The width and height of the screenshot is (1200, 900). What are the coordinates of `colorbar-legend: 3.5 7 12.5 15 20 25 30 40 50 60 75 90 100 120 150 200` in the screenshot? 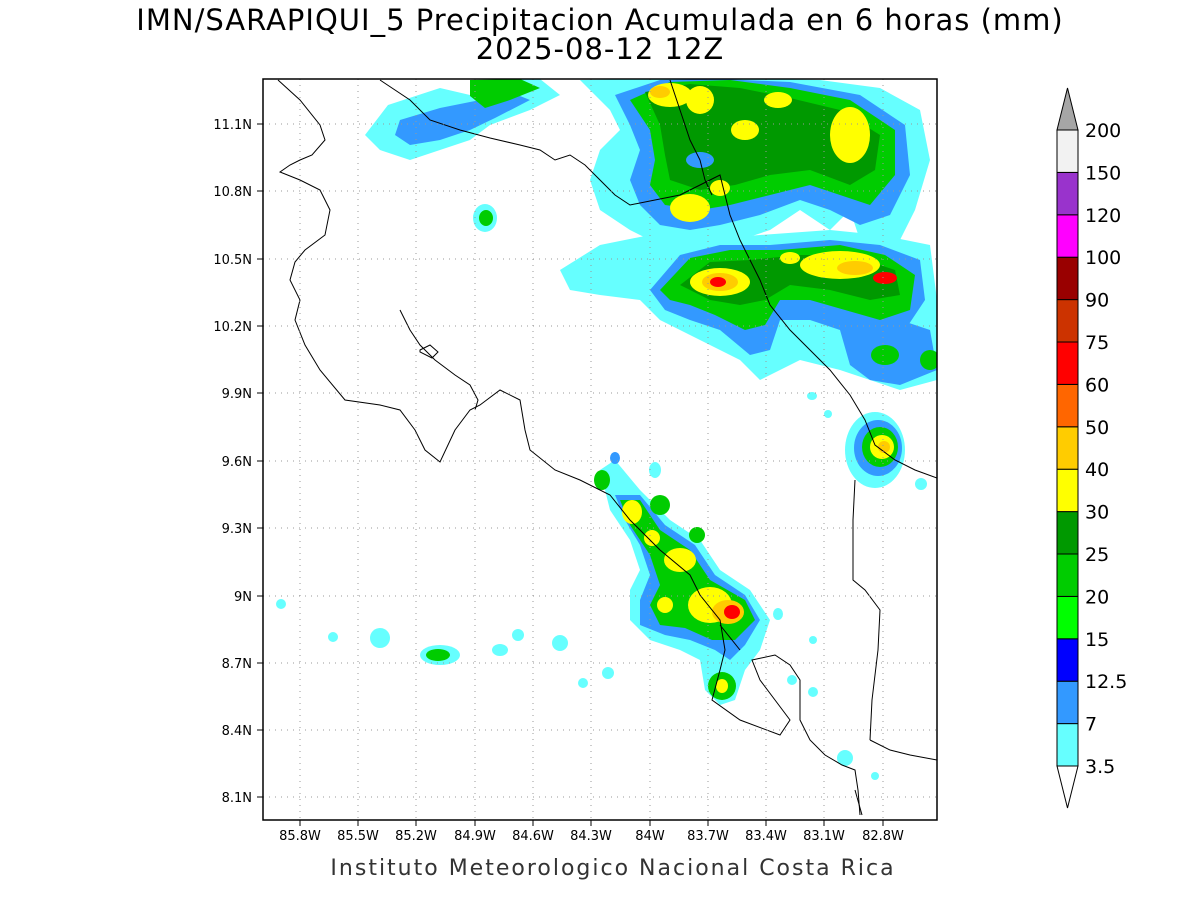 It's located at (1091, 448).